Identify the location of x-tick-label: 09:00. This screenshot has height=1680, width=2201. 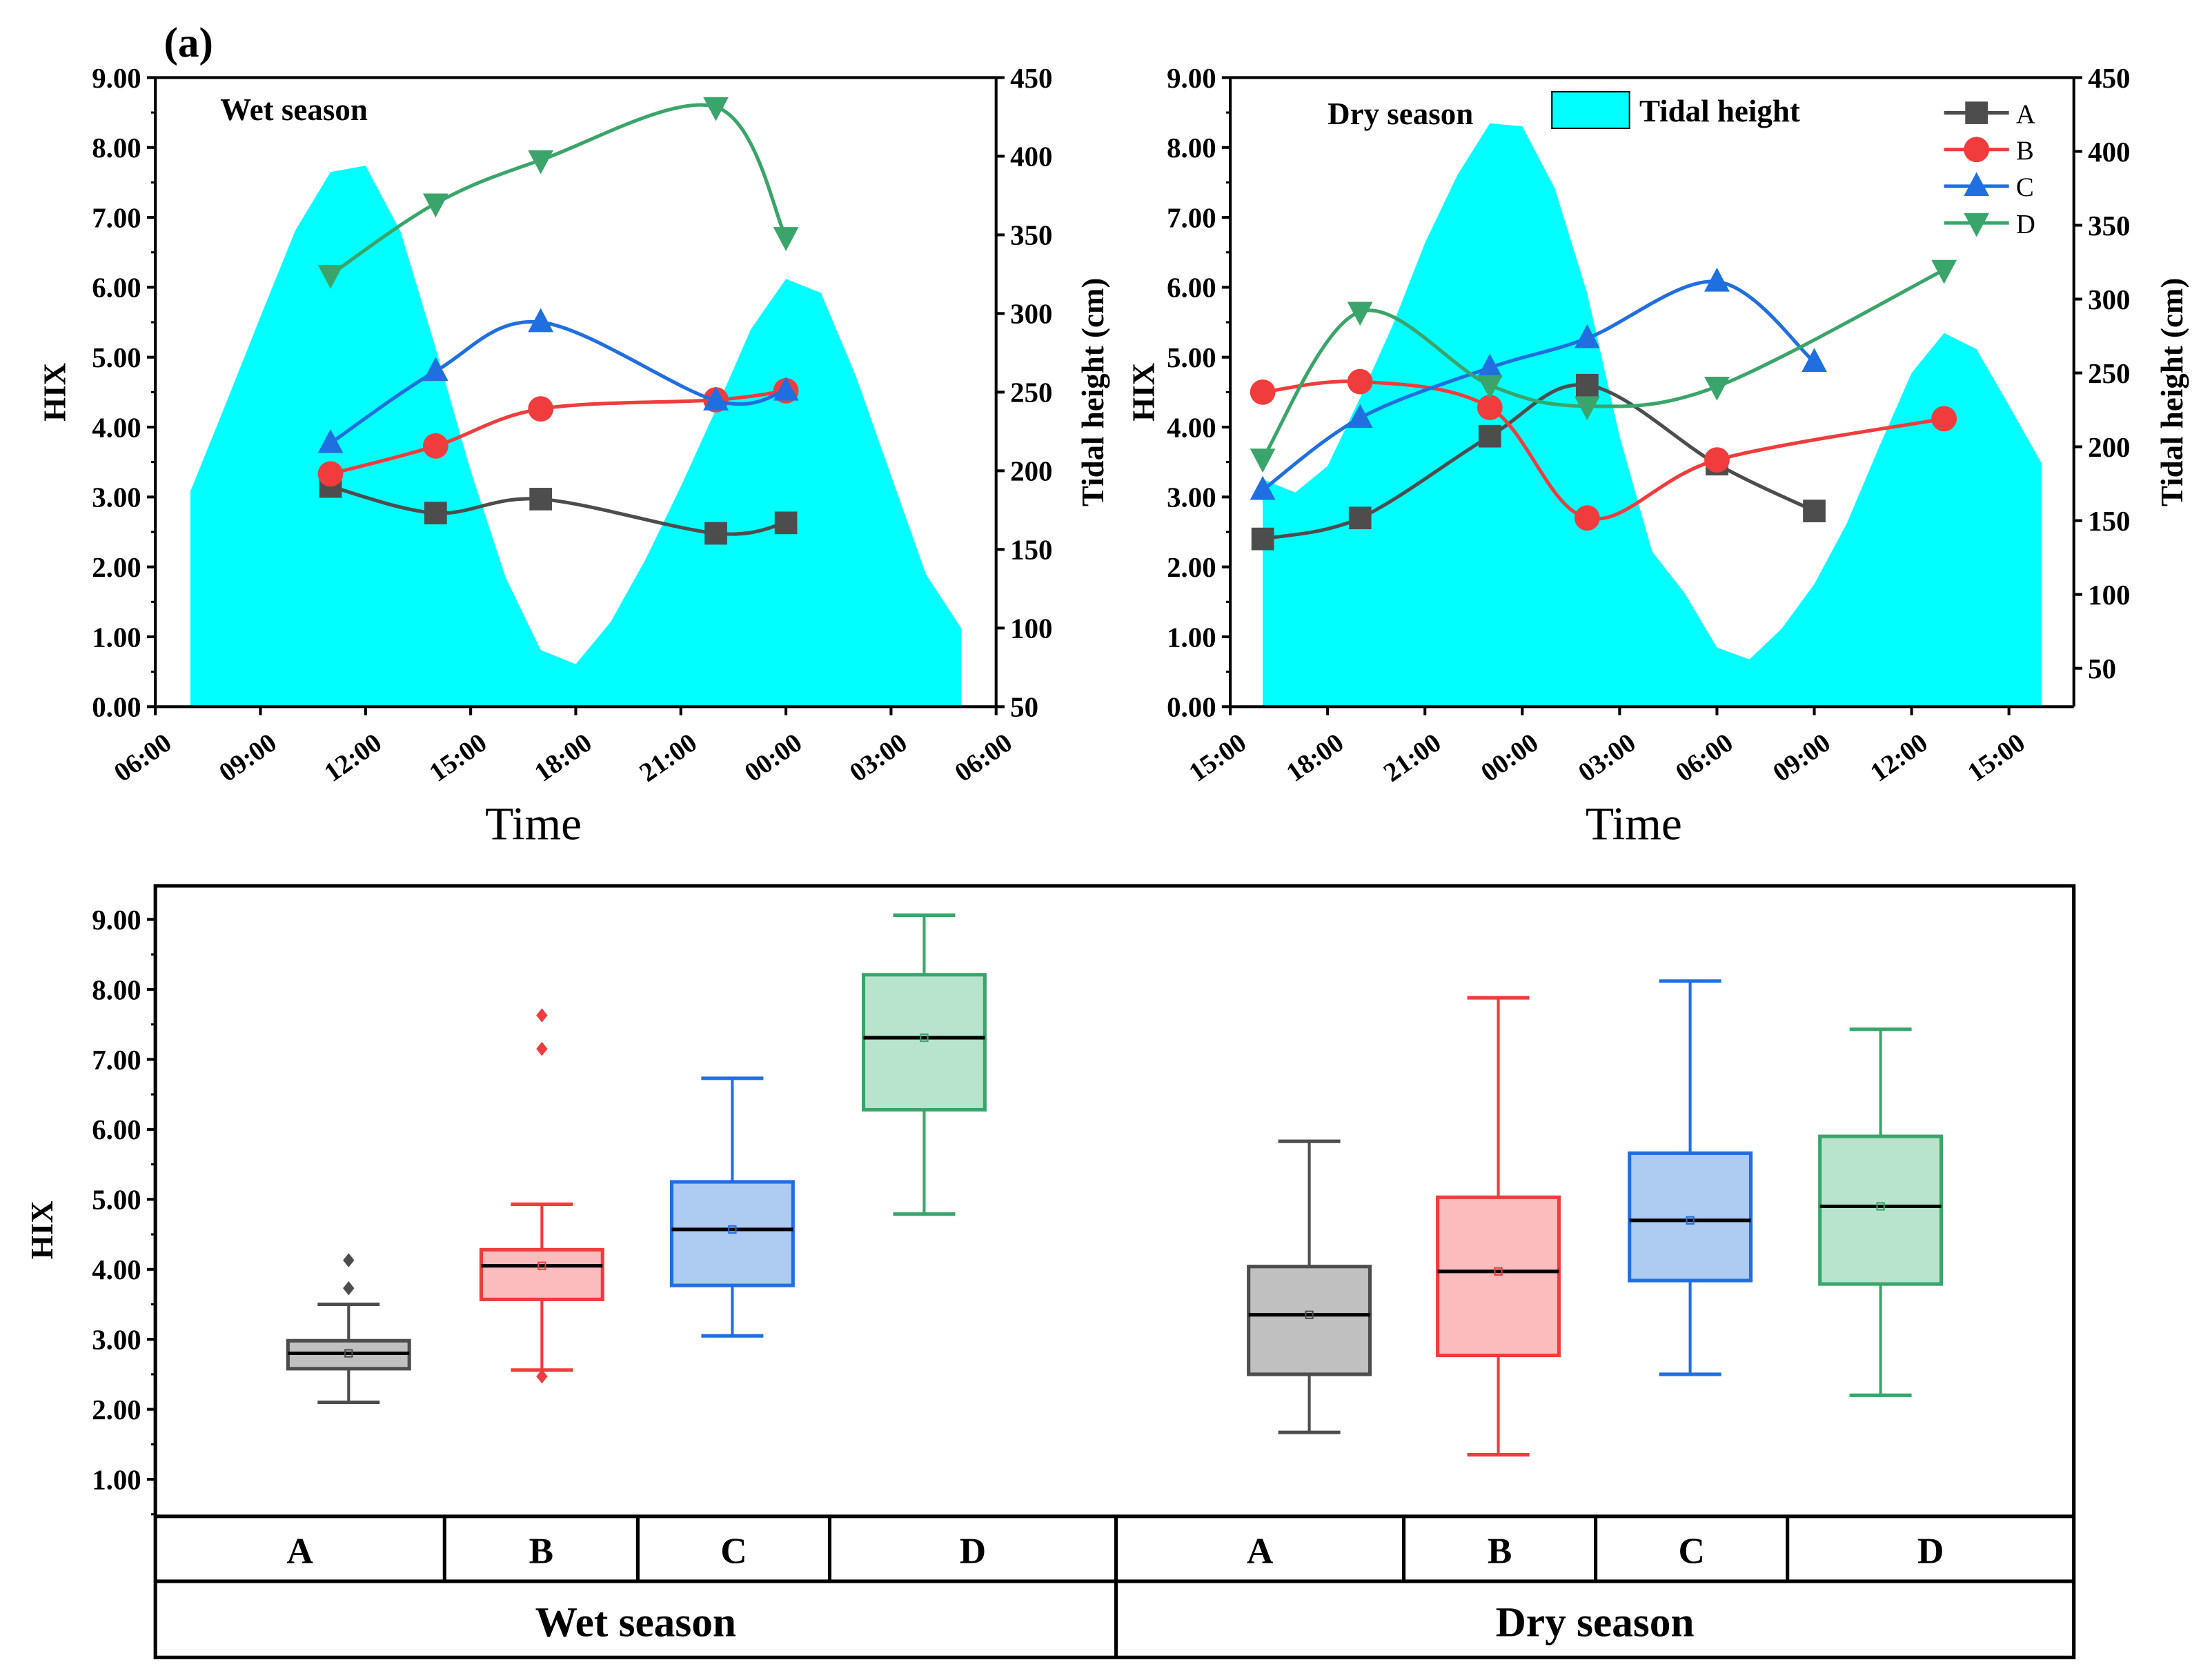
(248, 758).